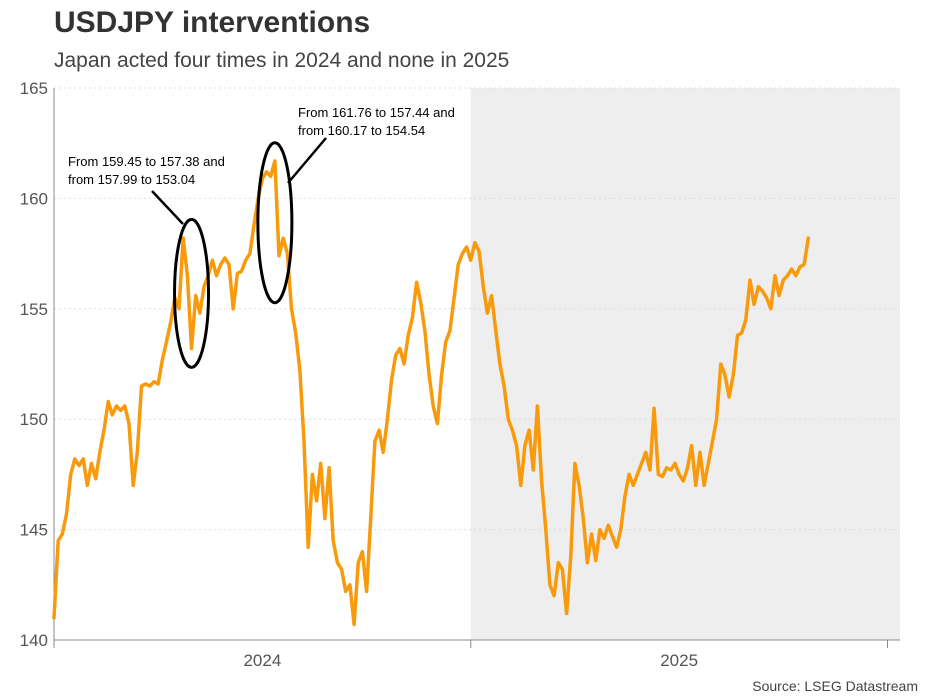 This screenshot has width=930, height=698. I want to click on y-tick-label-160: 160, so click(34, 198).